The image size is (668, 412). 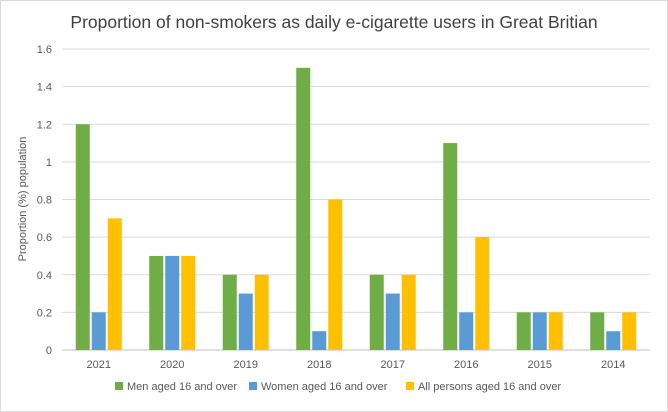 I want to click on x-tick-label: 2019, so click(x=246, y=365).